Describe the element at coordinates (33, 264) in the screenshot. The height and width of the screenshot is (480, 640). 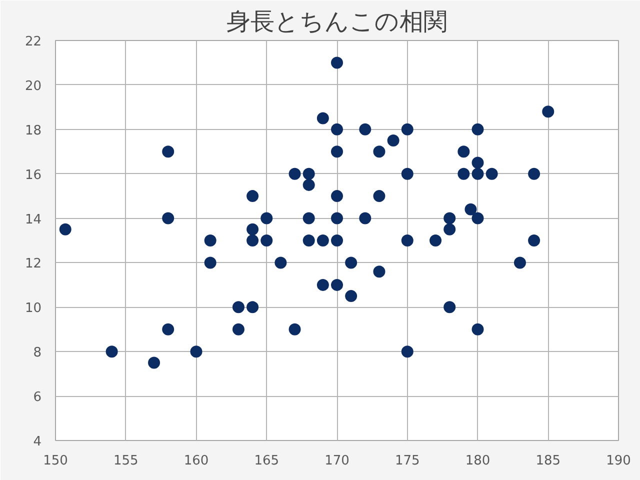
I see `y-tick-label: 12` at that location.